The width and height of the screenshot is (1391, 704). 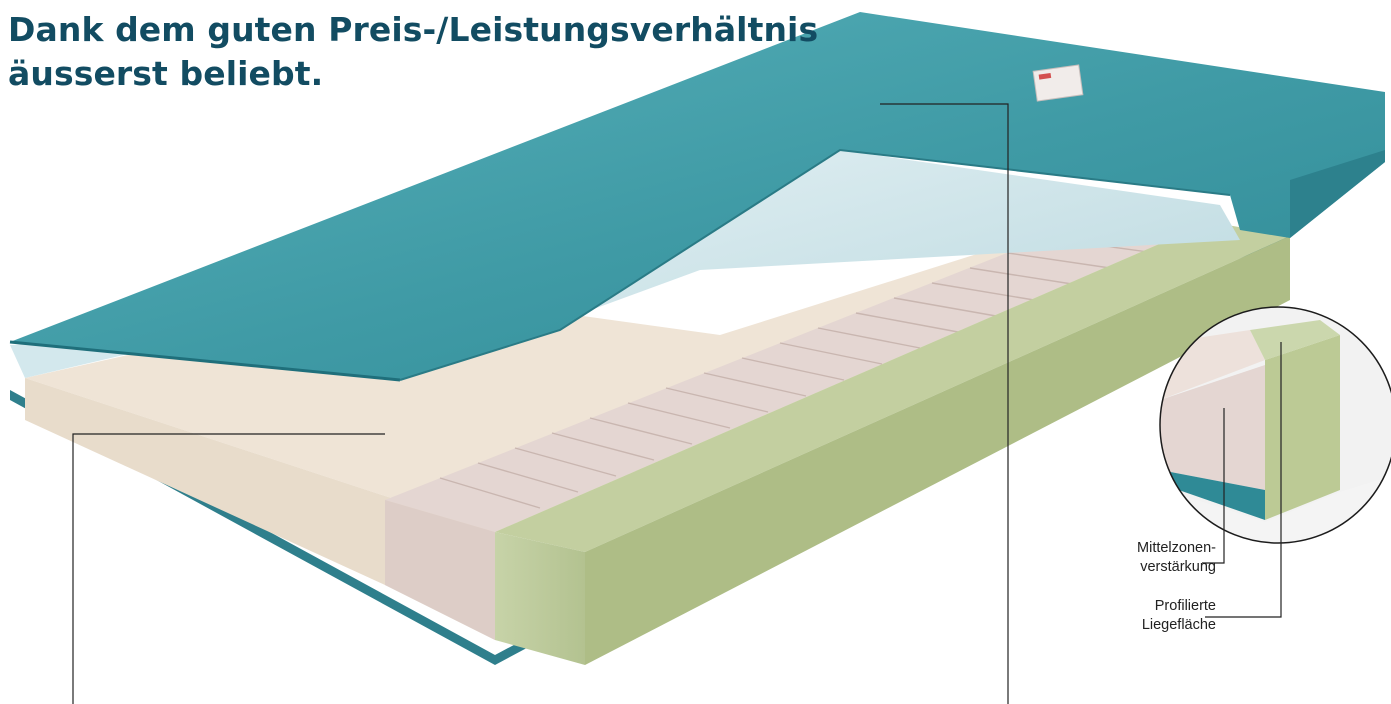 I want to click on leader-line-cover, so click(x=944, y=403).